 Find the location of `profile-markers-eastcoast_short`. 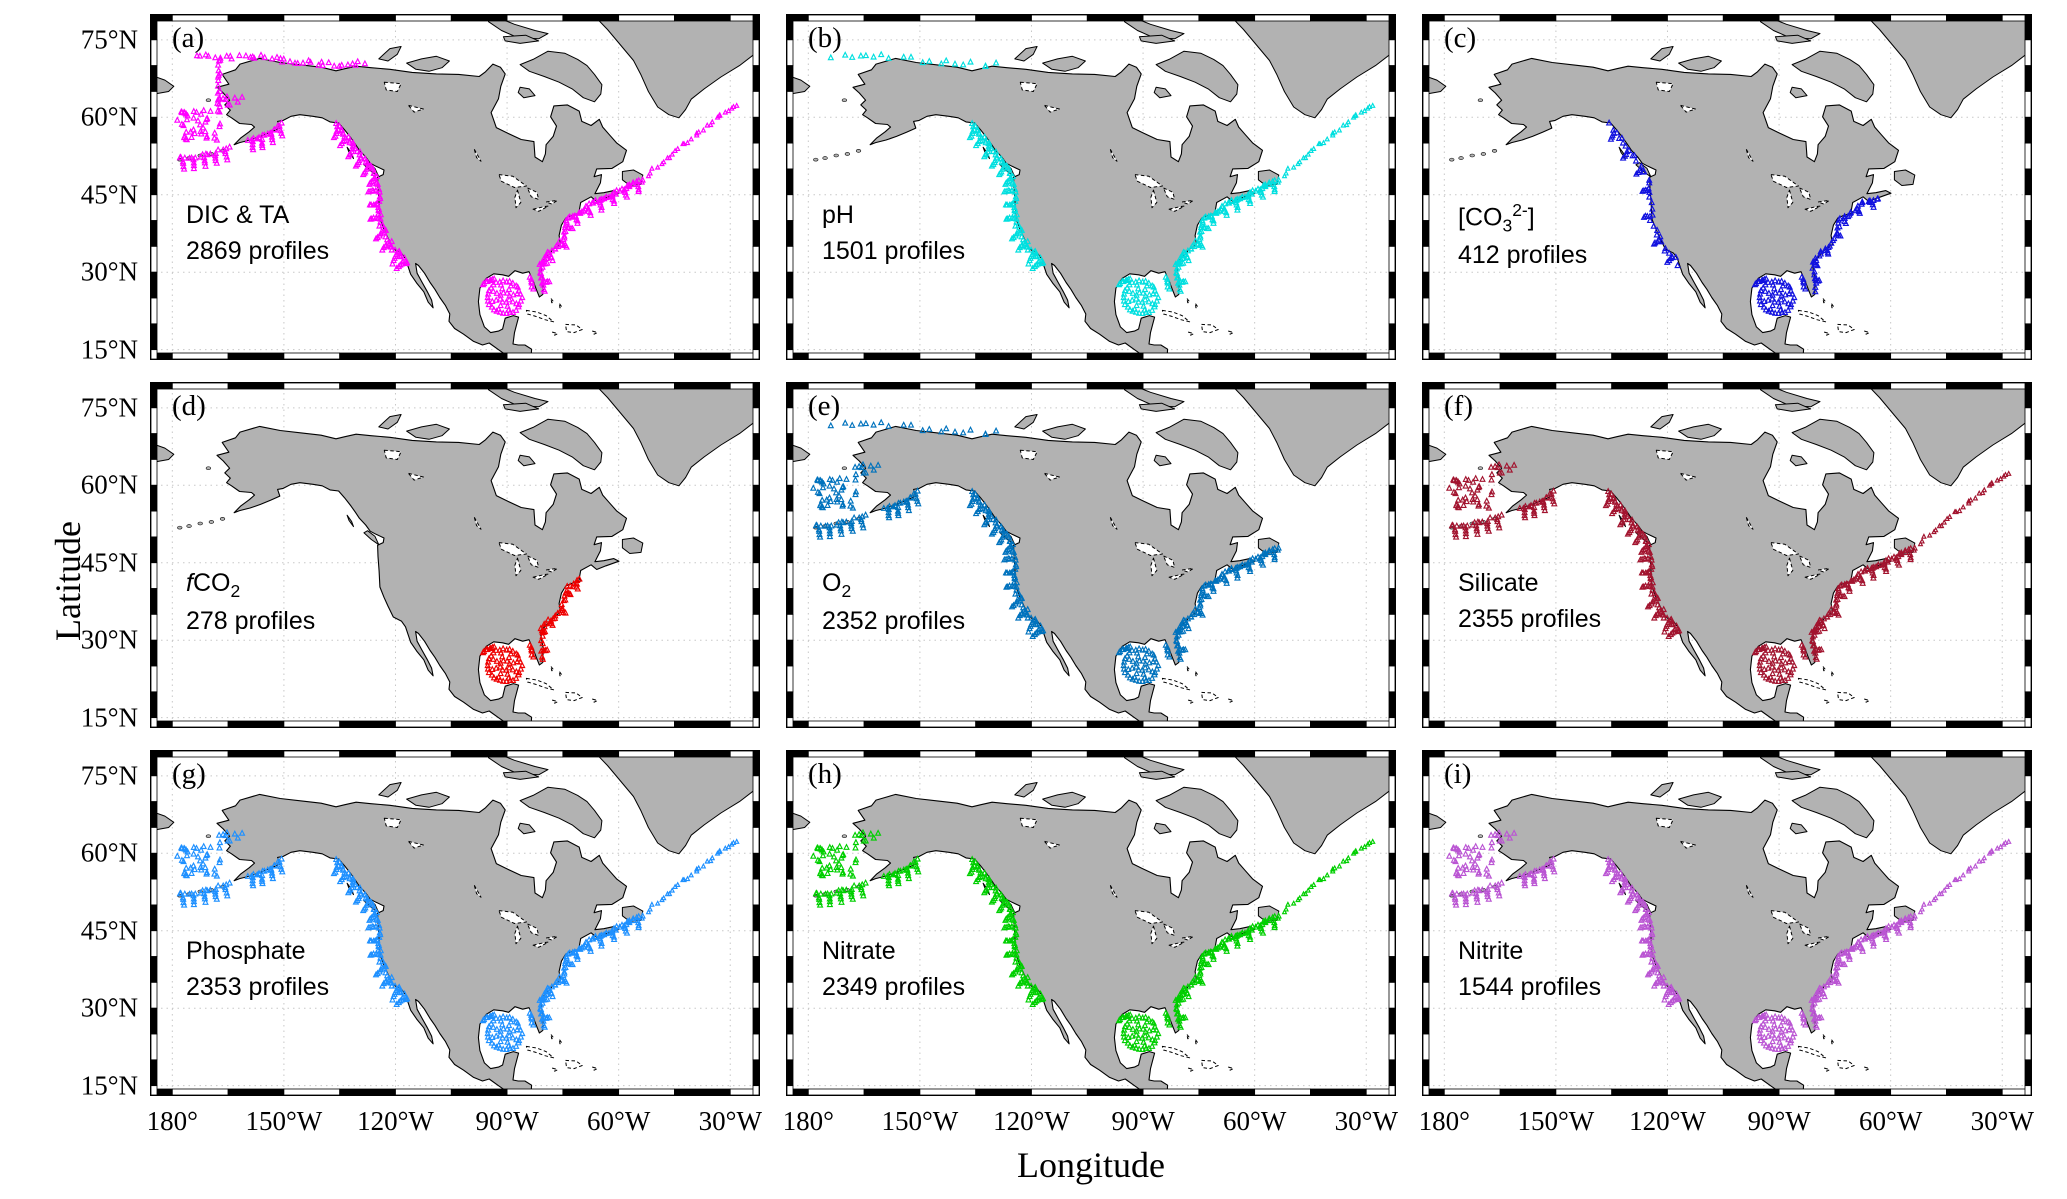

profile-markers-eastcoast_short is located at coordinates (560, 618).